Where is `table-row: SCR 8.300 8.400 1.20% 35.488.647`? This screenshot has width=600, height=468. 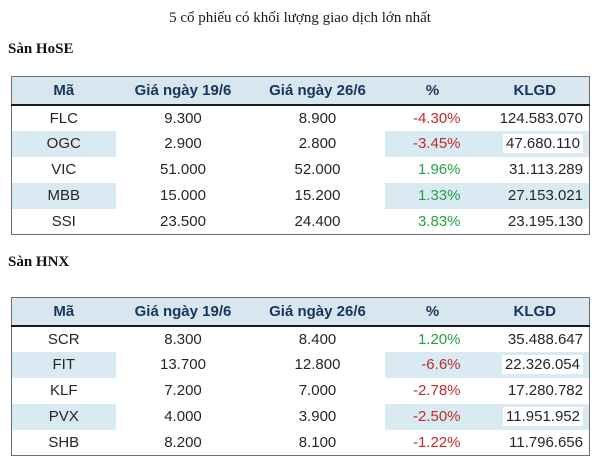 table-row: SCR 8.300 8.400 1.20% 35.488.647 is located at coordinates (300, 338).